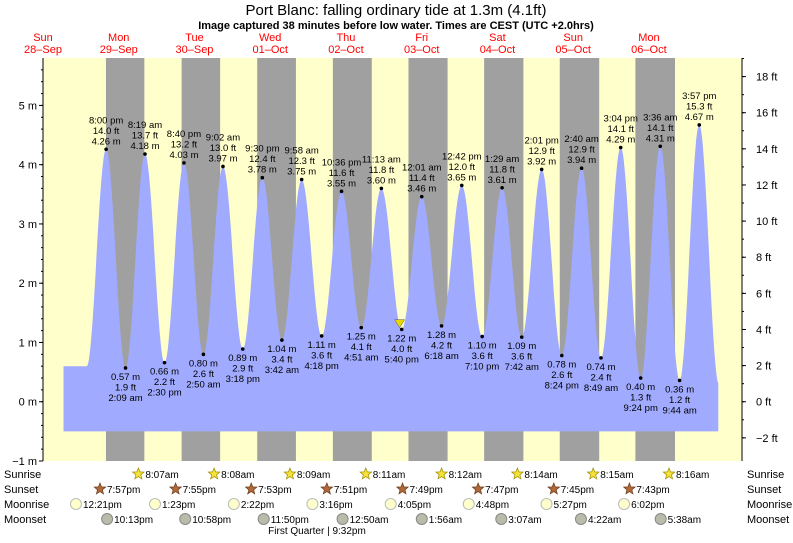 The width and height of the screenshot is (793, 543). What do you see at coordinates (125, 398) in the screenshot?
I see `low-tide-label: 2:09 am` at bounding box center [125, 398].